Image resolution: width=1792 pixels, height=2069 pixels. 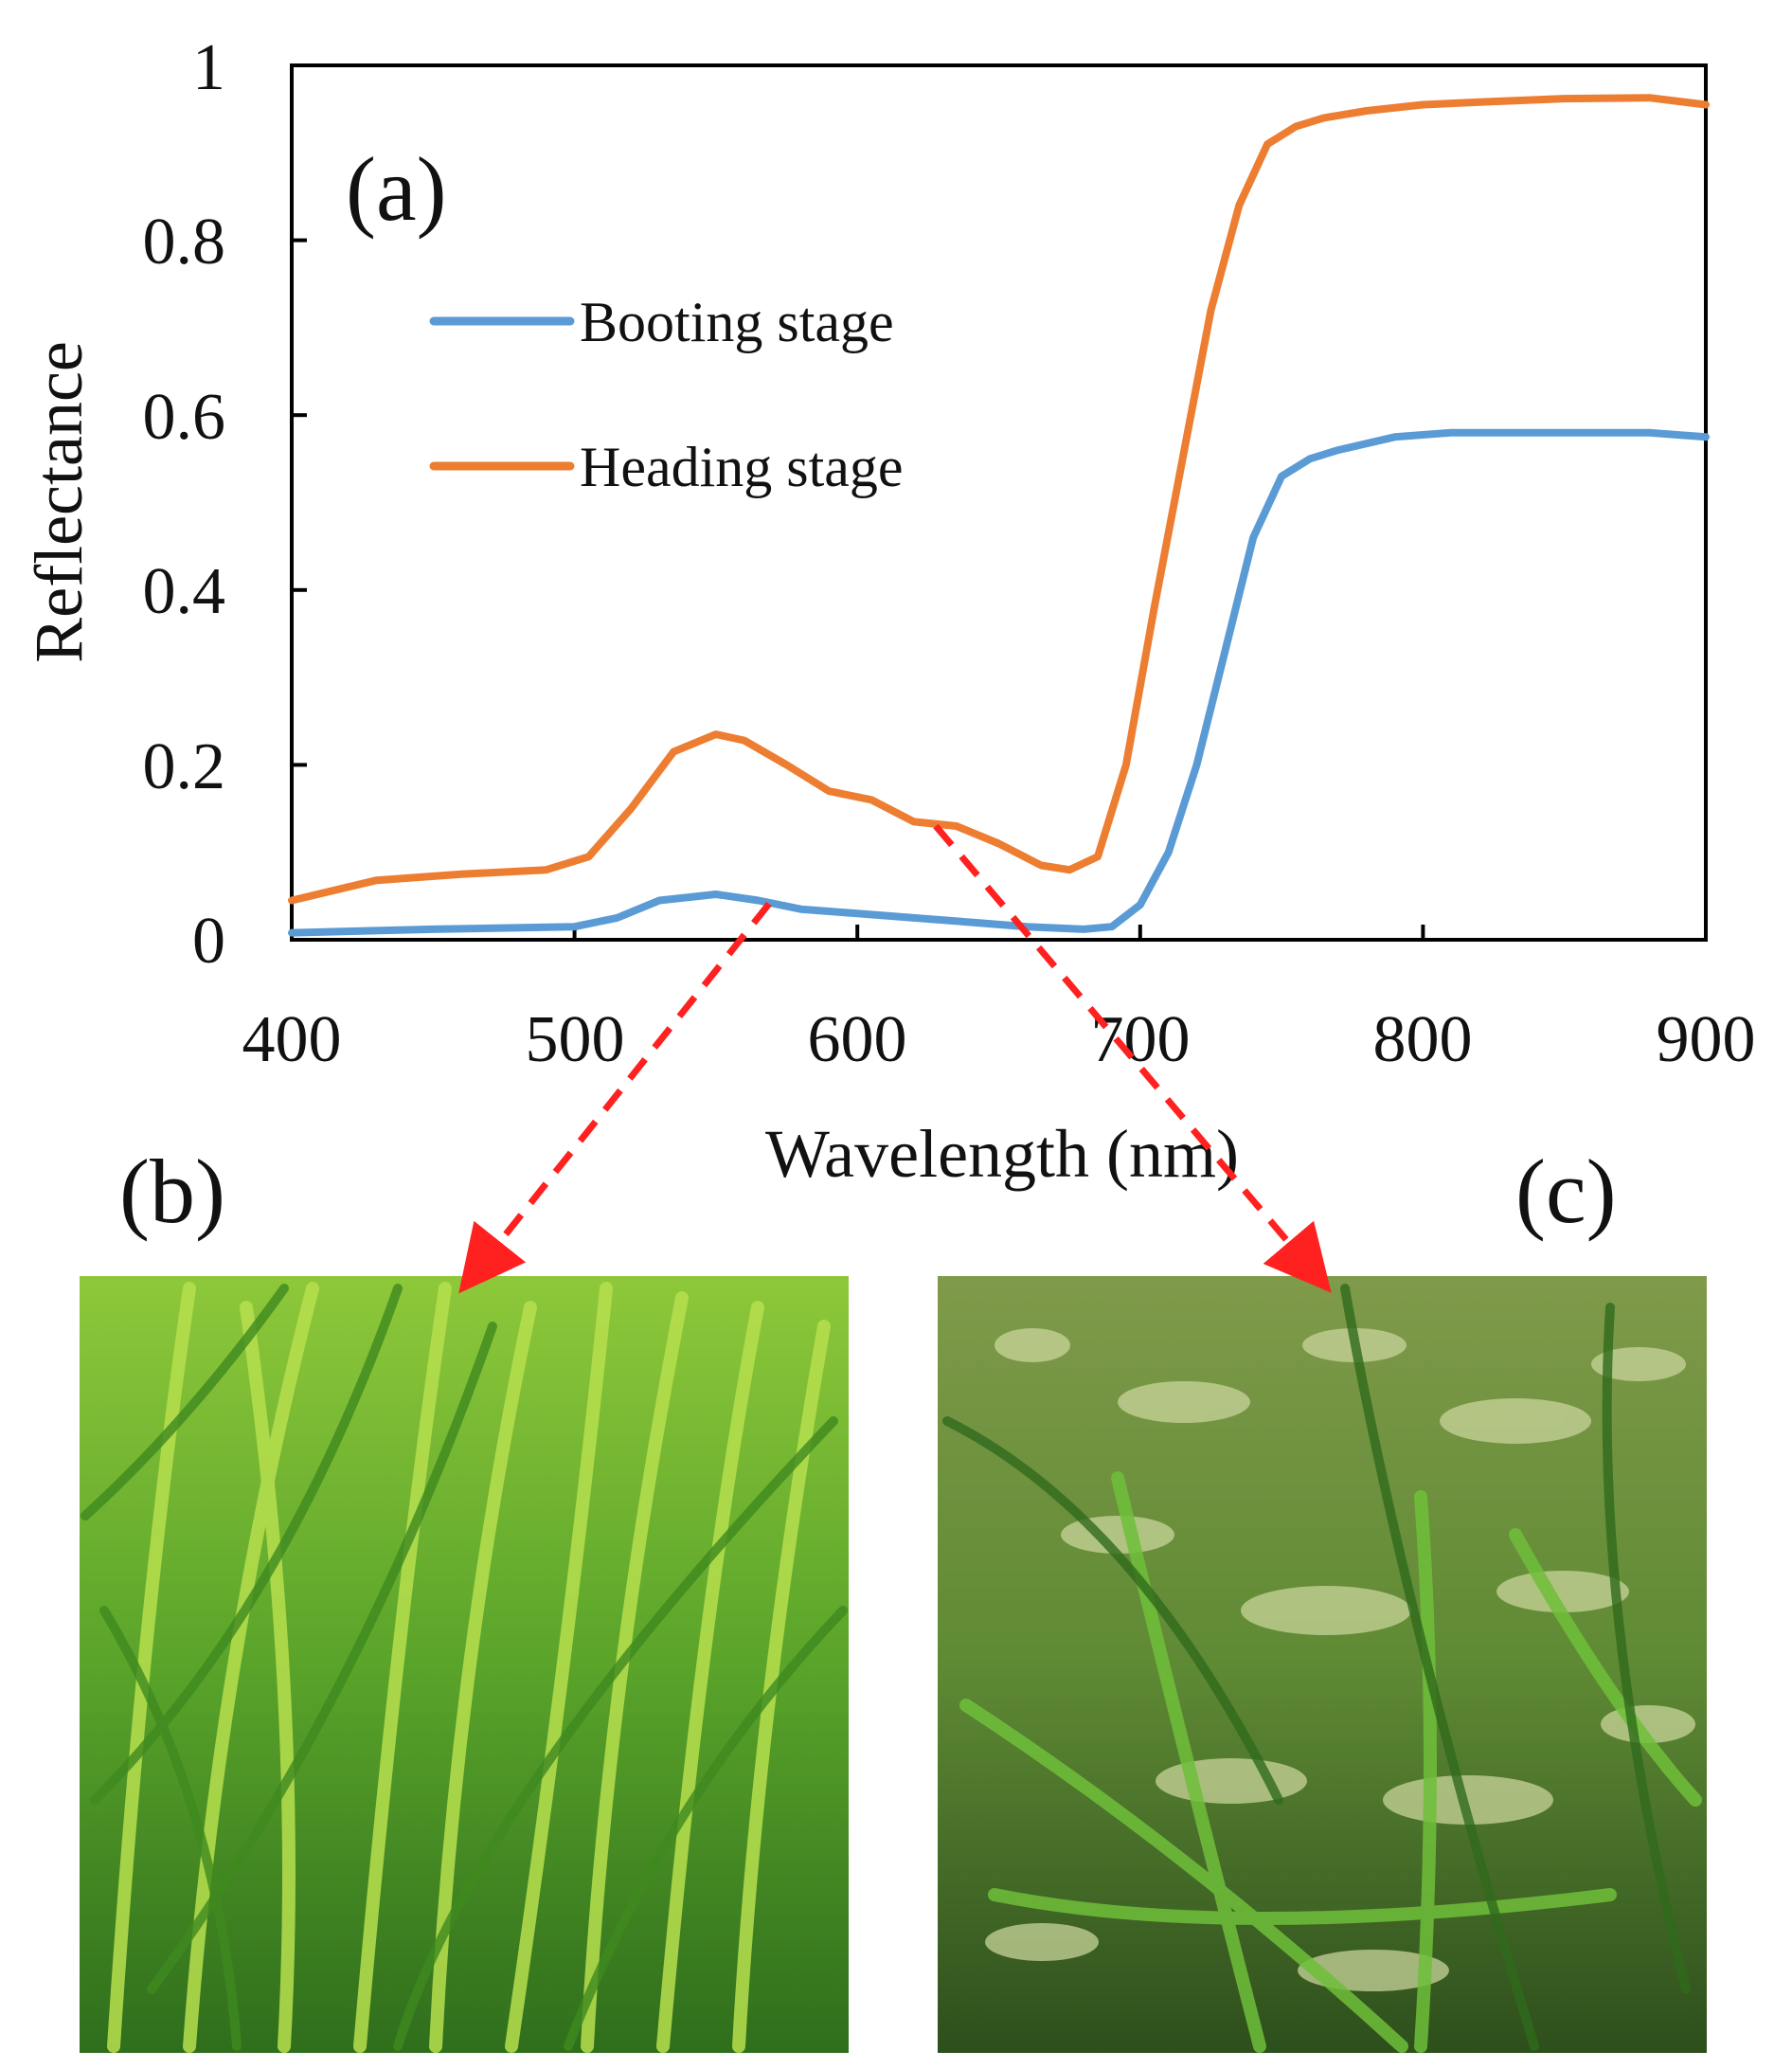 I want to click on x-tick-label-400: 400, so click(x=292, y=1039).